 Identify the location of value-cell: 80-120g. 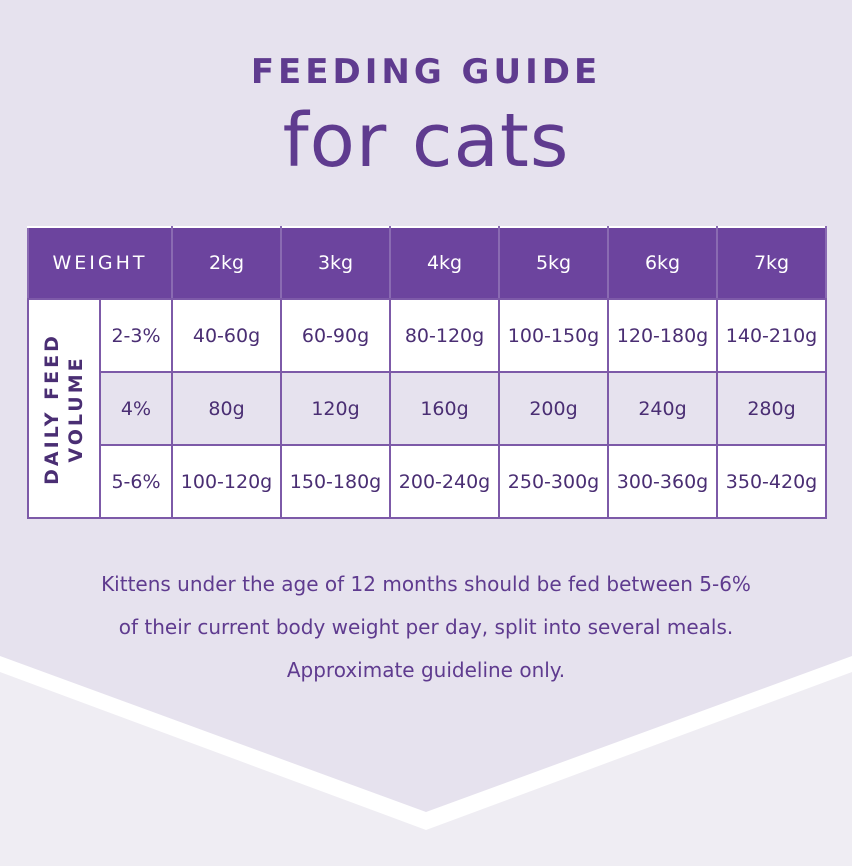
(445, 335).